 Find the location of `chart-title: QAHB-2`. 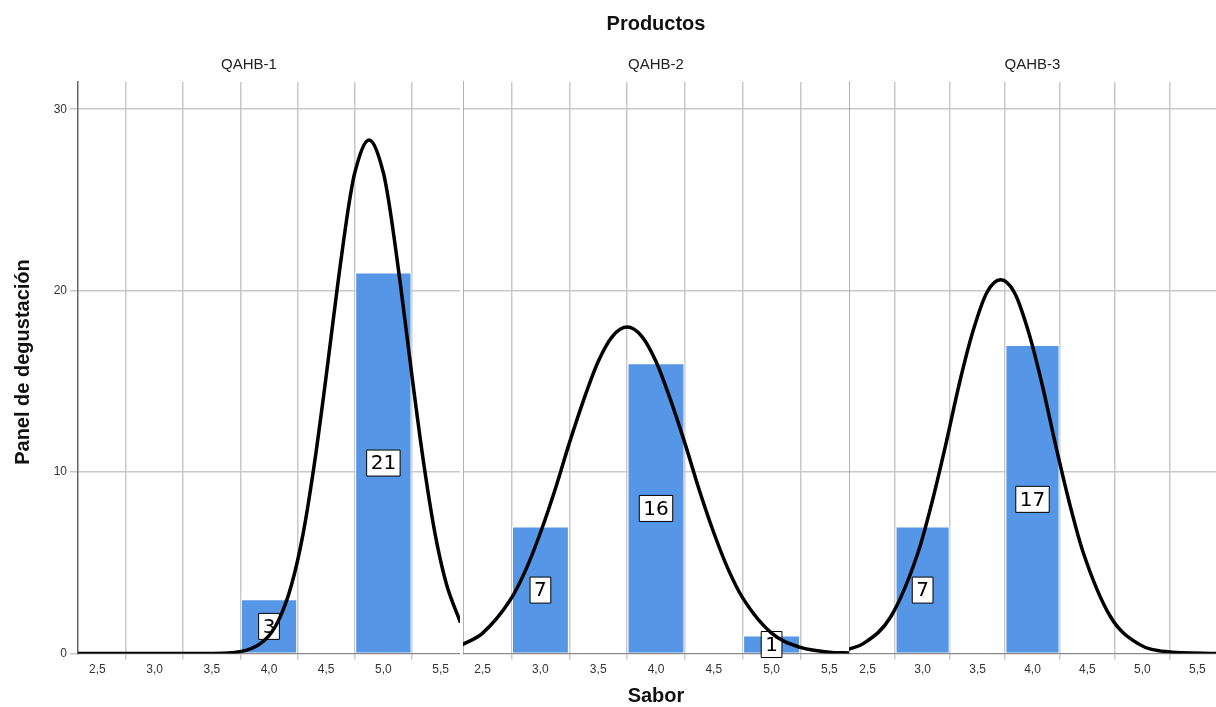

chart-title: QAHB-2 is located at coordinates (656, 64).